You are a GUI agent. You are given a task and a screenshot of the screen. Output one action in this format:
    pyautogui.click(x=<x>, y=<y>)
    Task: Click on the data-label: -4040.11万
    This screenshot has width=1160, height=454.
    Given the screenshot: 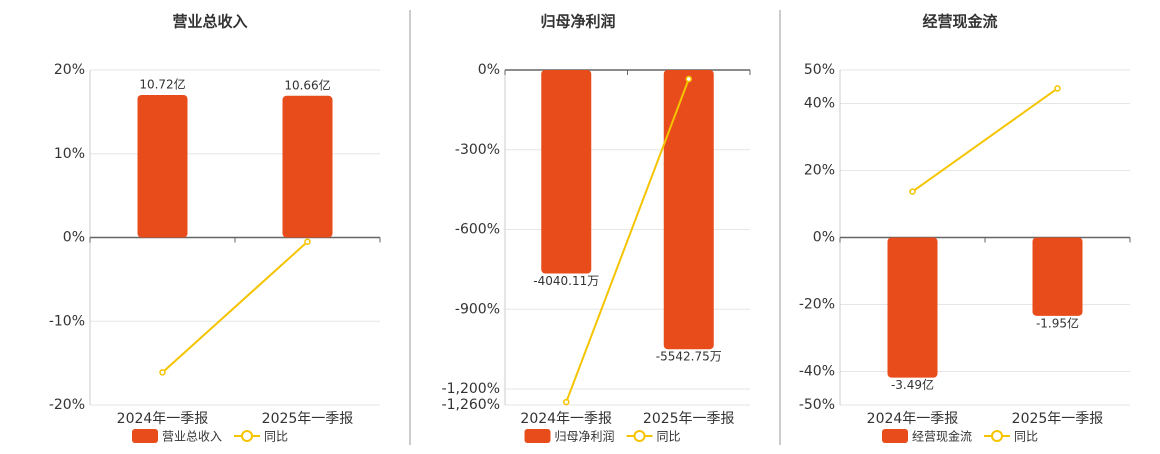 What is the action you would take?
    pyautogui.click(x=566, y=281)
    